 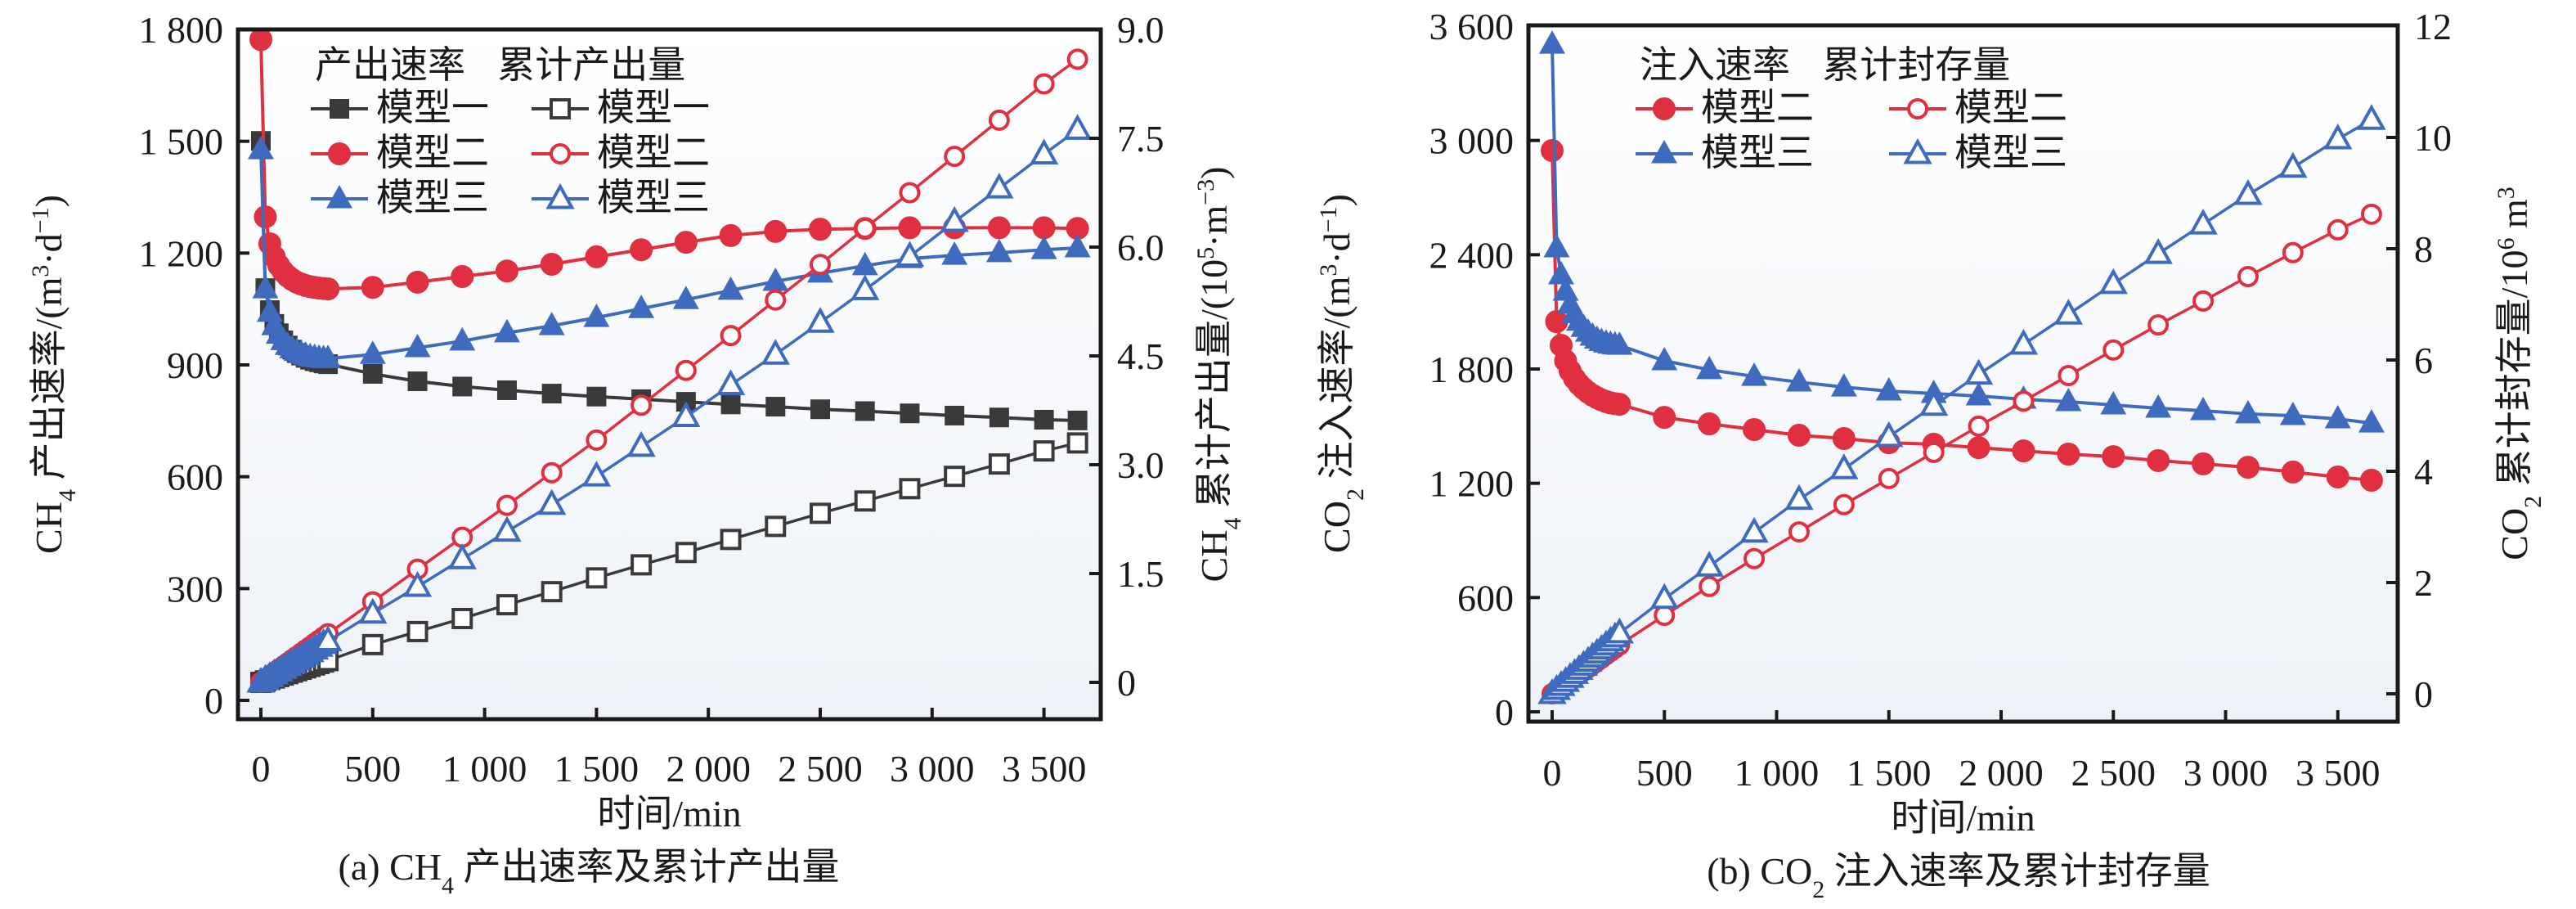 I want to click on y-left-tick-label: 300, so click(x=195, y=589).